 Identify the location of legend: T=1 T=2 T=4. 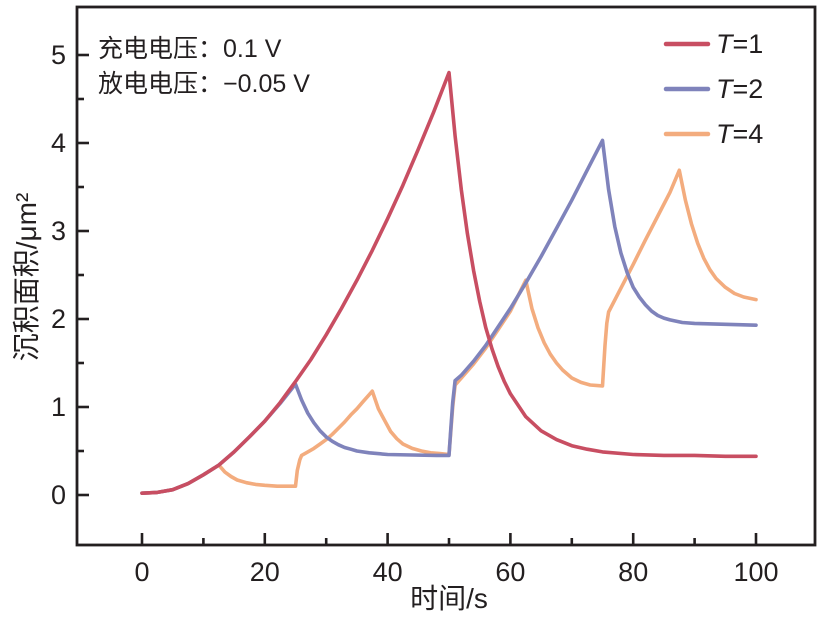
(713, 89).